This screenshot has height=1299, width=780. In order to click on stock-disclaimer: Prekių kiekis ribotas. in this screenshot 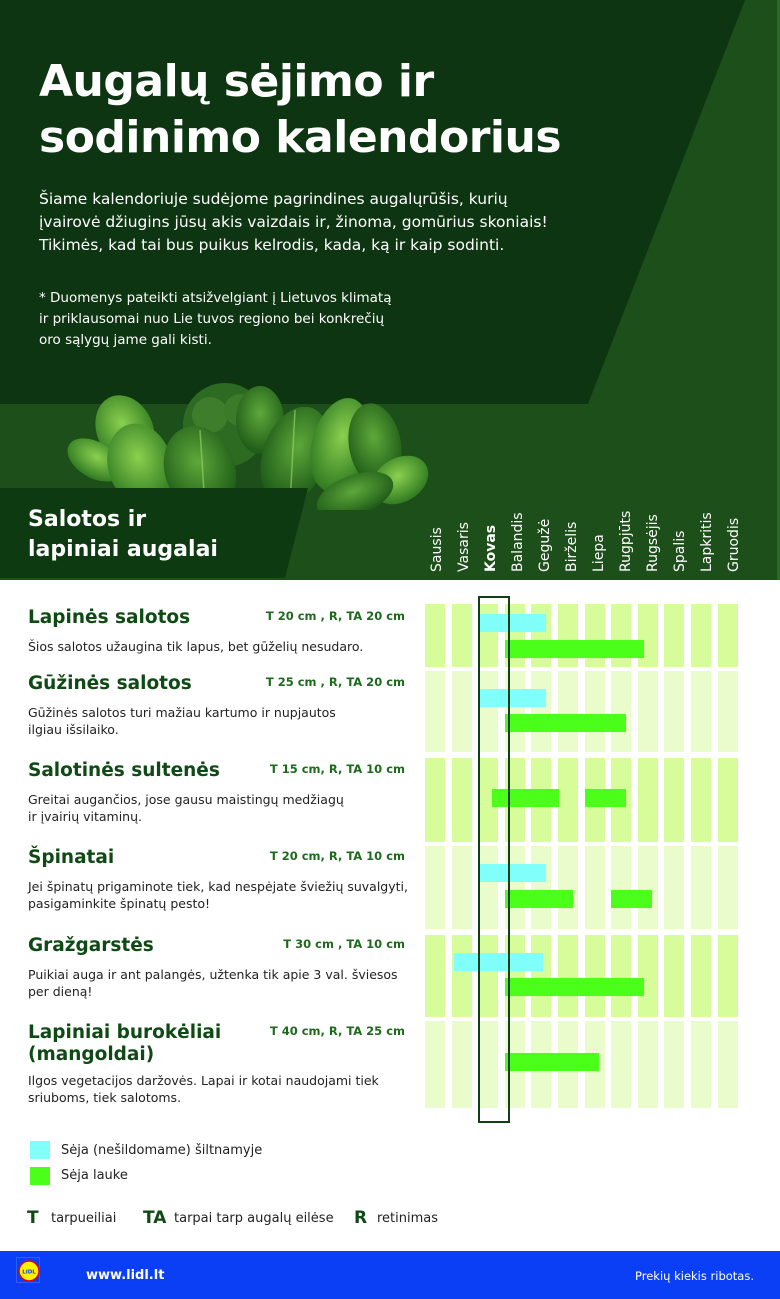, I will do `click(694, 1276)`.